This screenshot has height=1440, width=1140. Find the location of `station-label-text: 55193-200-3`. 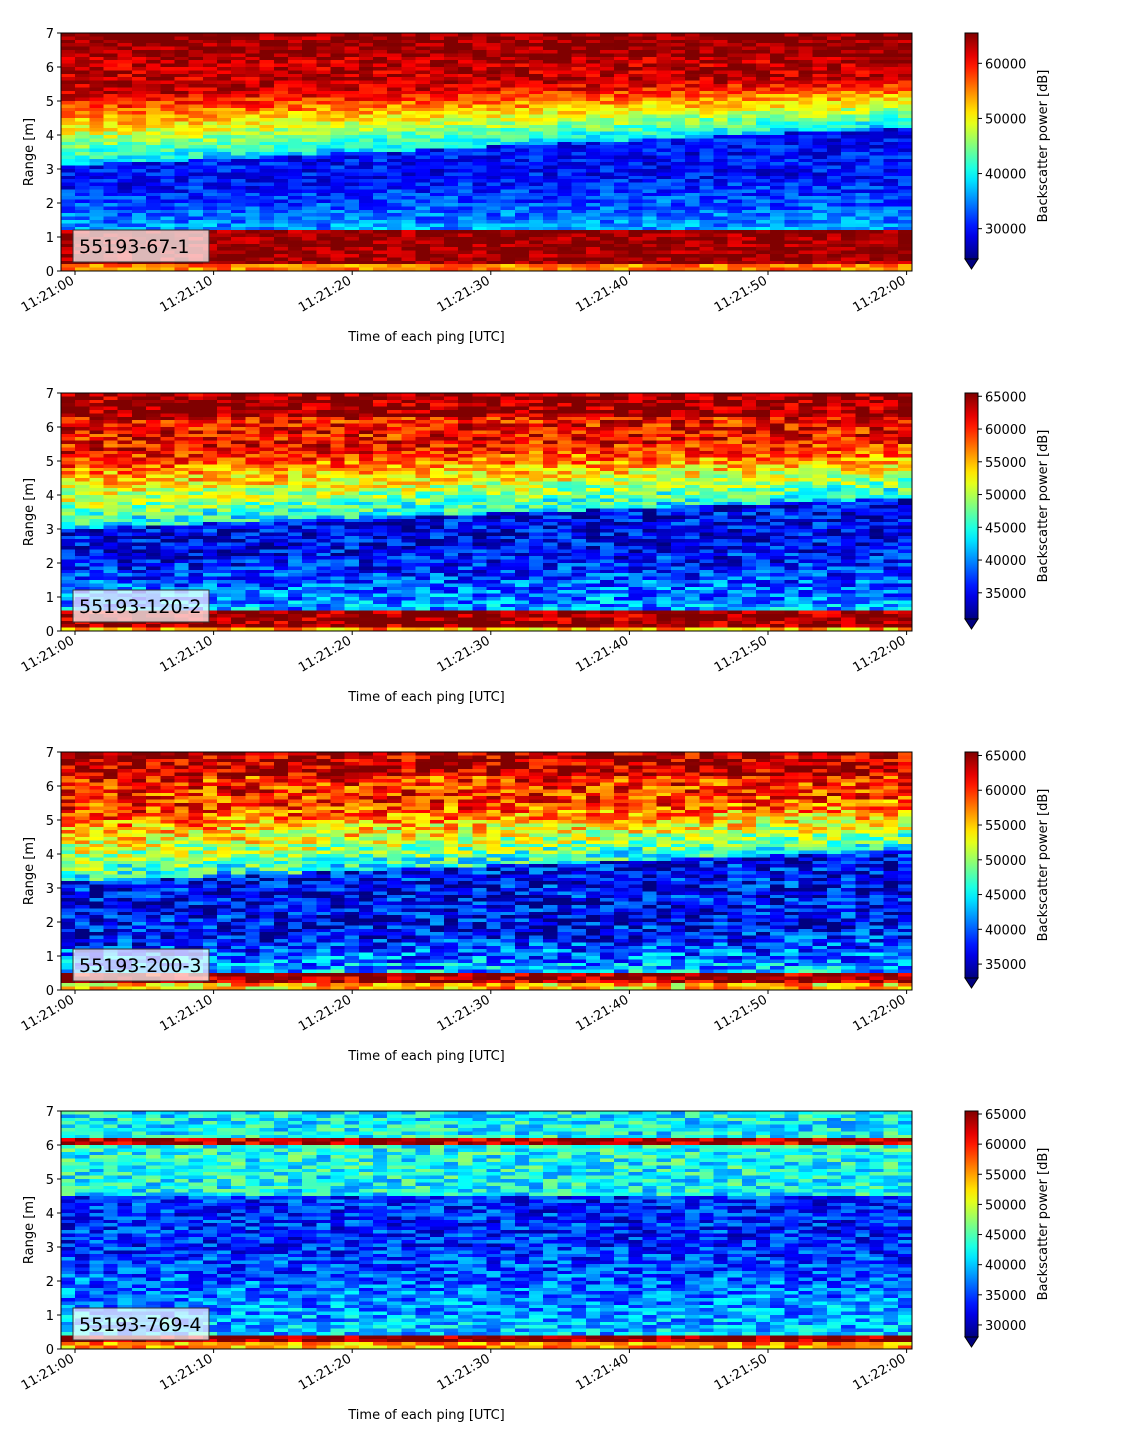

station-label-text: 55193-200-3 is located at coordinates (140, 966).